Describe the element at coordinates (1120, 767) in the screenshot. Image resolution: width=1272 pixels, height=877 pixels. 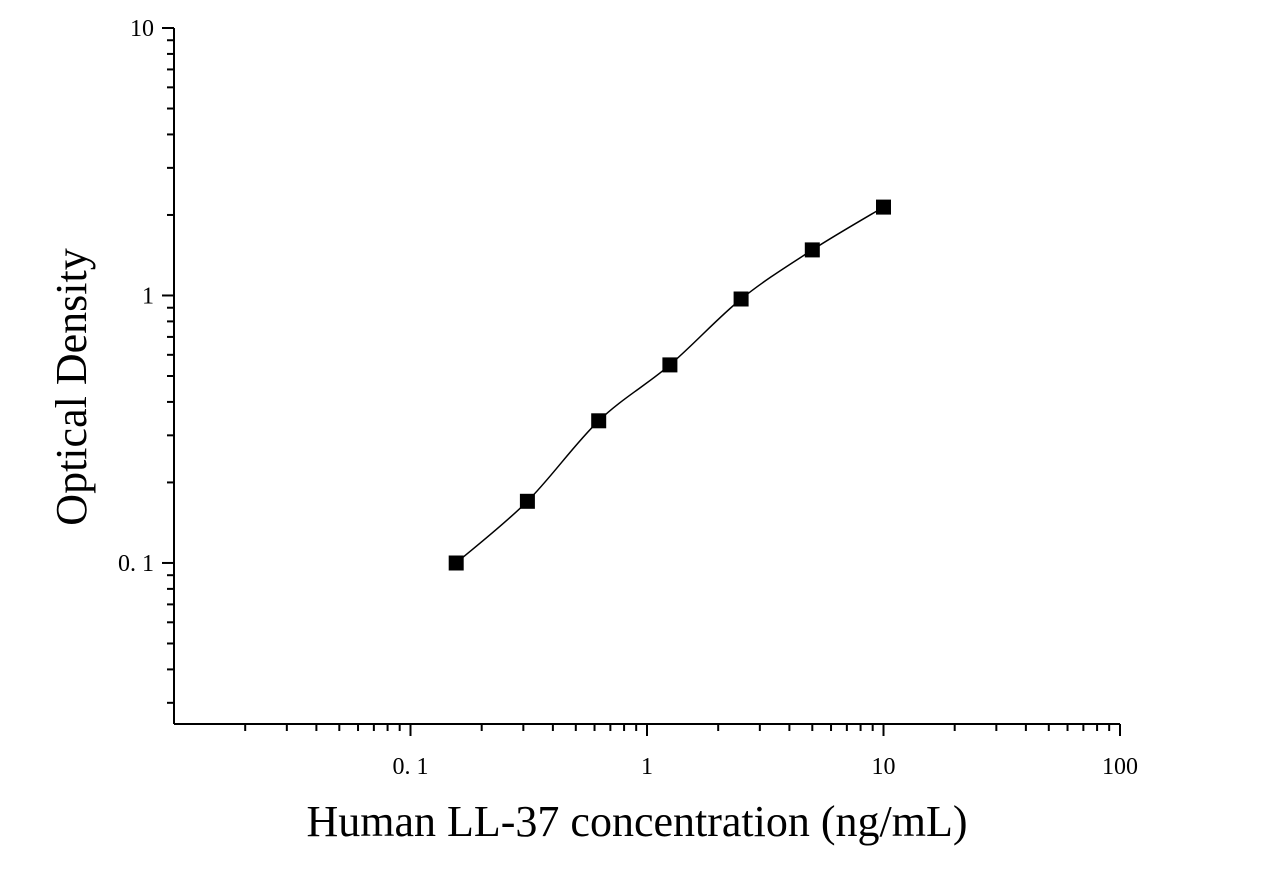
I see `x-tick-label: 100` at that location.